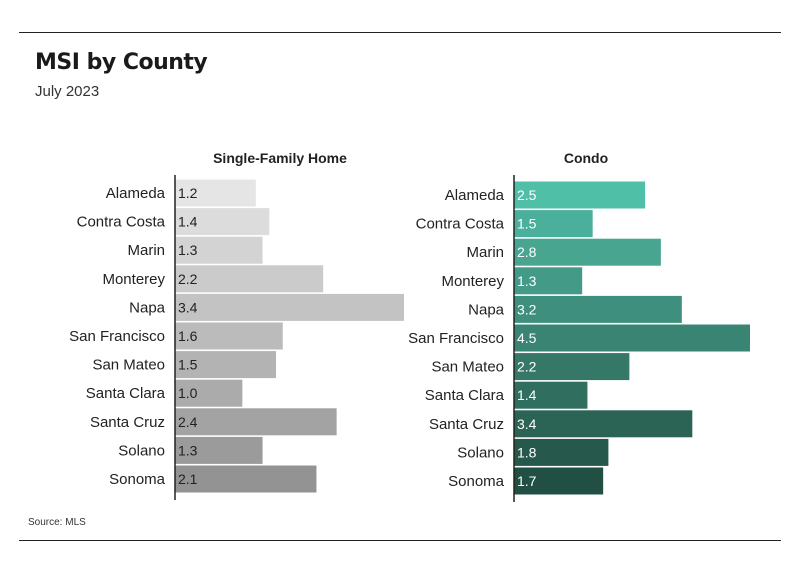  Describe the element at coordinates (527, 367) in the screenshot. I see `condo-value-label: 2.2` at that location.